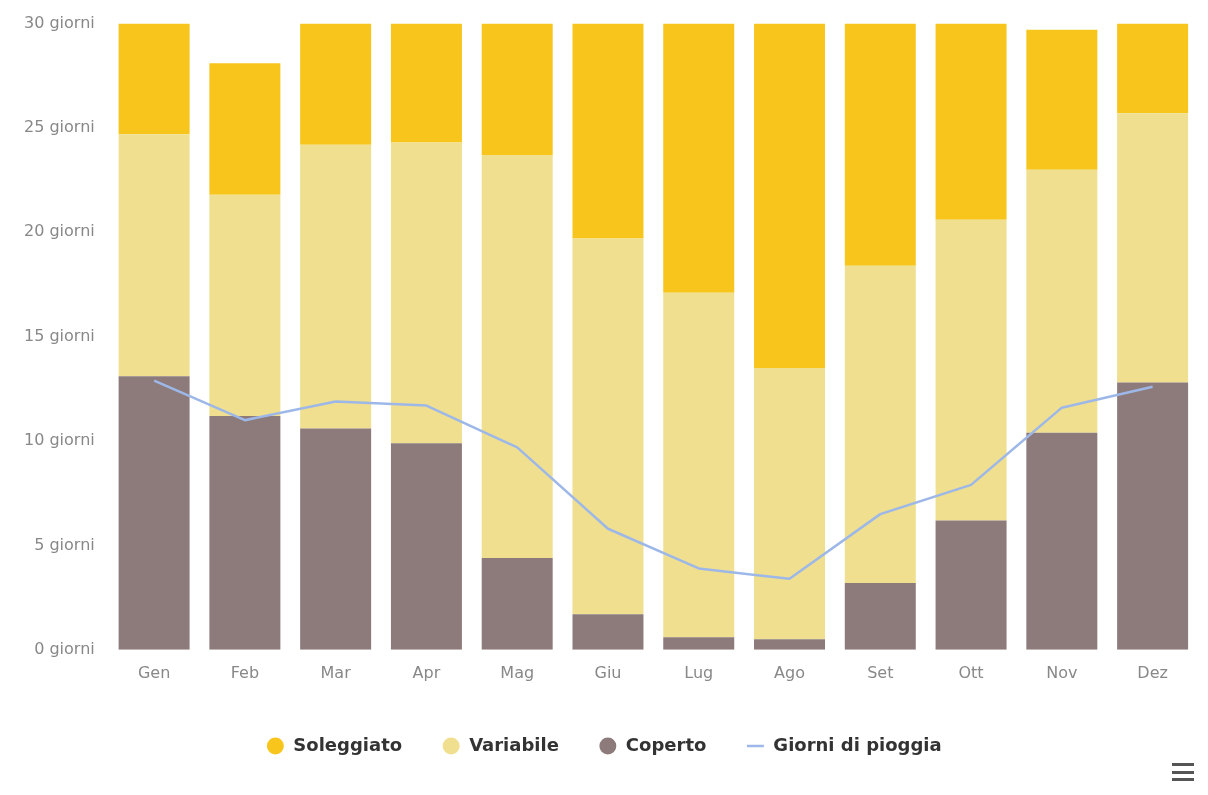 This screenshot has width=1208, height=795. What do you see at coordinates (59, 231) in the screenshot?
I see `y-tick-label: 20 giorni` at bounding box center [59, 231].